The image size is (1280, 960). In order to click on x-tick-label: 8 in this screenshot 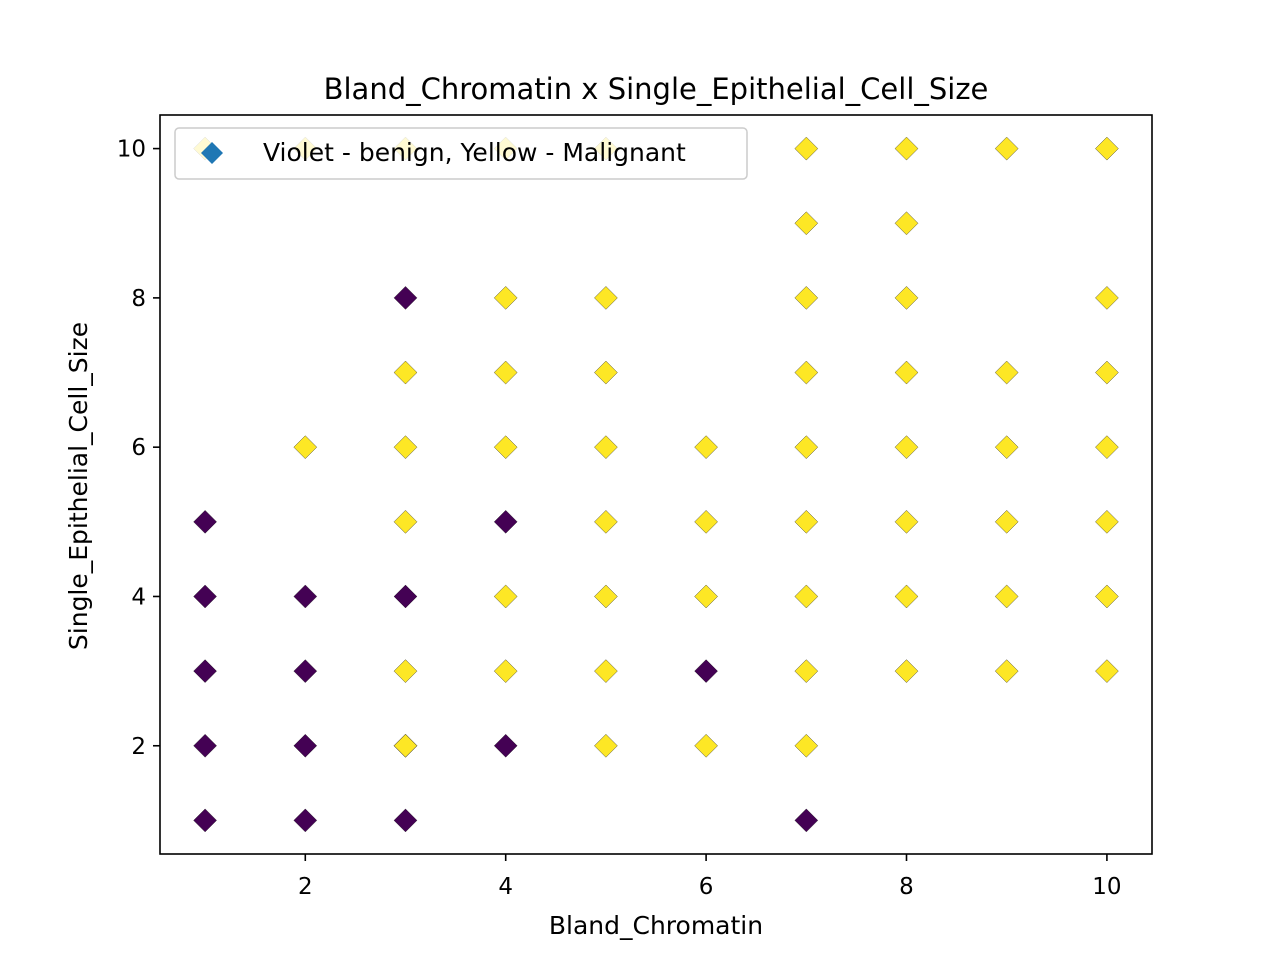, I will do `click(906, 887)`.